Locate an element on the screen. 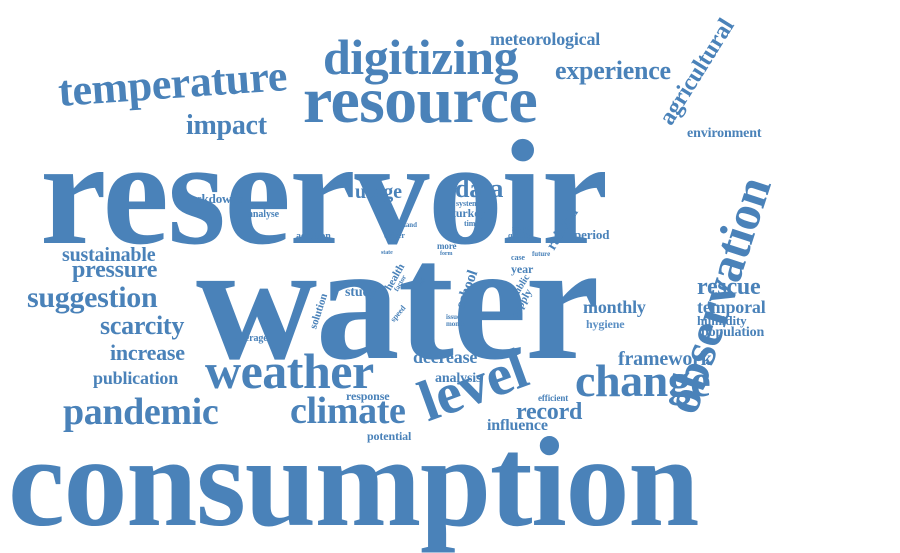  word-time: time is located at coordinates (471, 223).